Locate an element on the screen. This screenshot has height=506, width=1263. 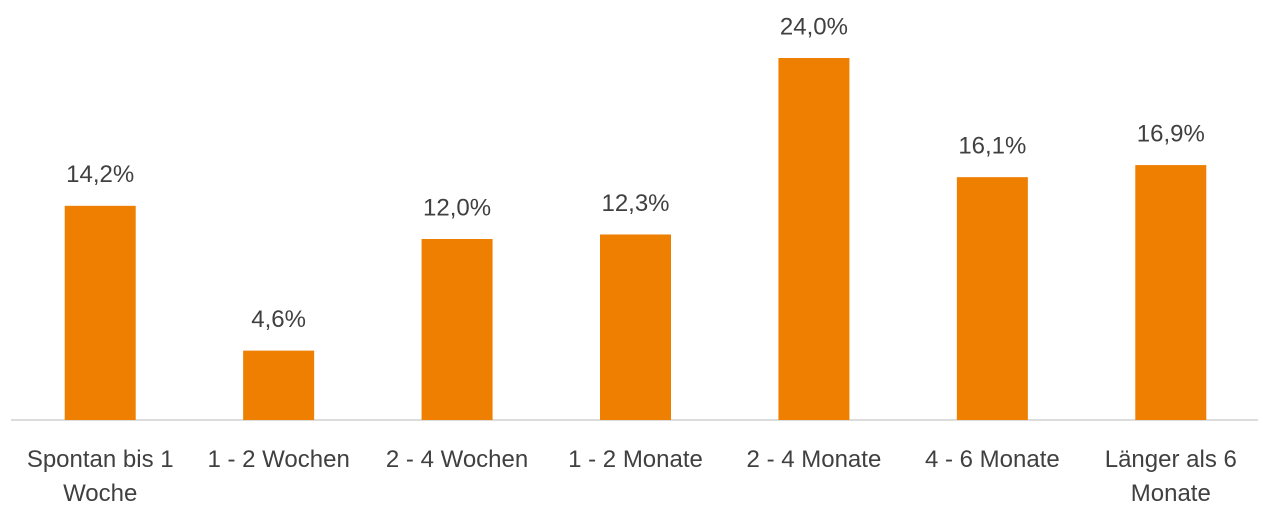
data-label: 24,0% is located at coordinates (814, 26).